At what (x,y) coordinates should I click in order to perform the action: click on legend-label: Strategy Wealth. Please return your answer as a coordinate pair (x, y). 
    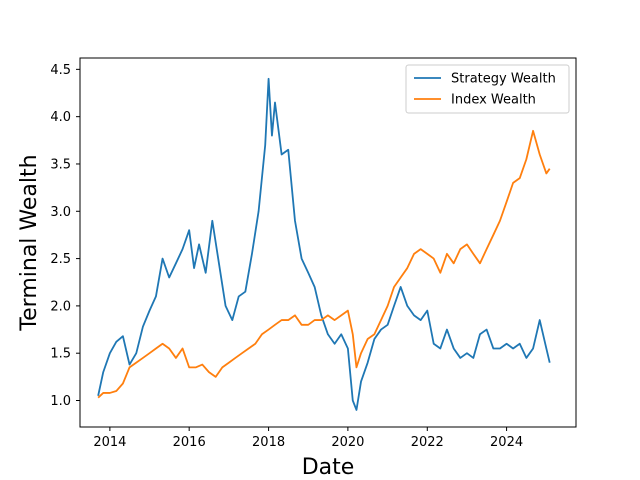
    Looking at the image, I should click on (503, 79).